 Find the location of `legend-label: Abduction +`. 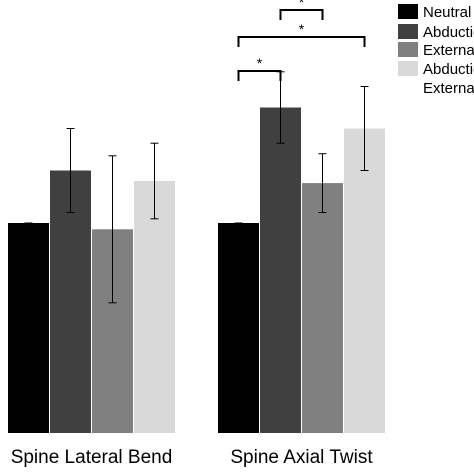

legend-label: Abduction + is located at coordinates (448, 69).